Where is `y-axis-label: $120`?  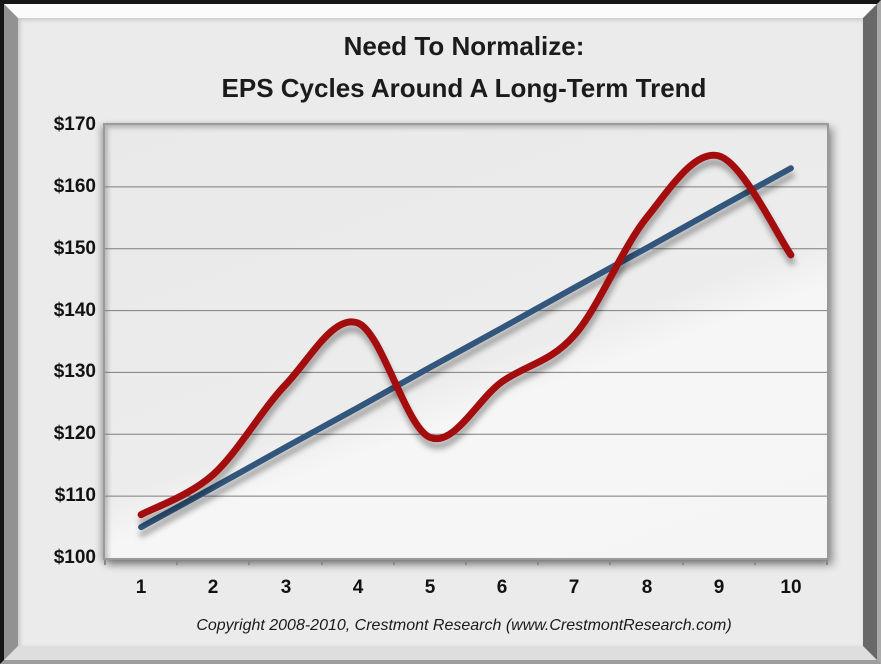
y-axis-label: $120 is located at coordinates (74, 433).